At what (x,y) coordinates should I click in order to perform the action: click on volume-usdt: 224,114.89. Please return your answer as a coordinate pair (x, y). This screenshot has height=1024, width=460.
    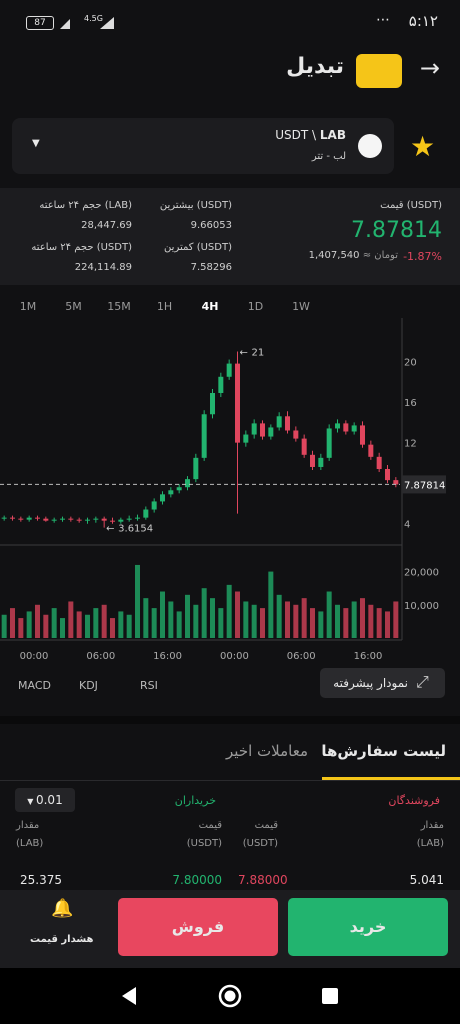
    Looking at the image, I should click on (103, 267).